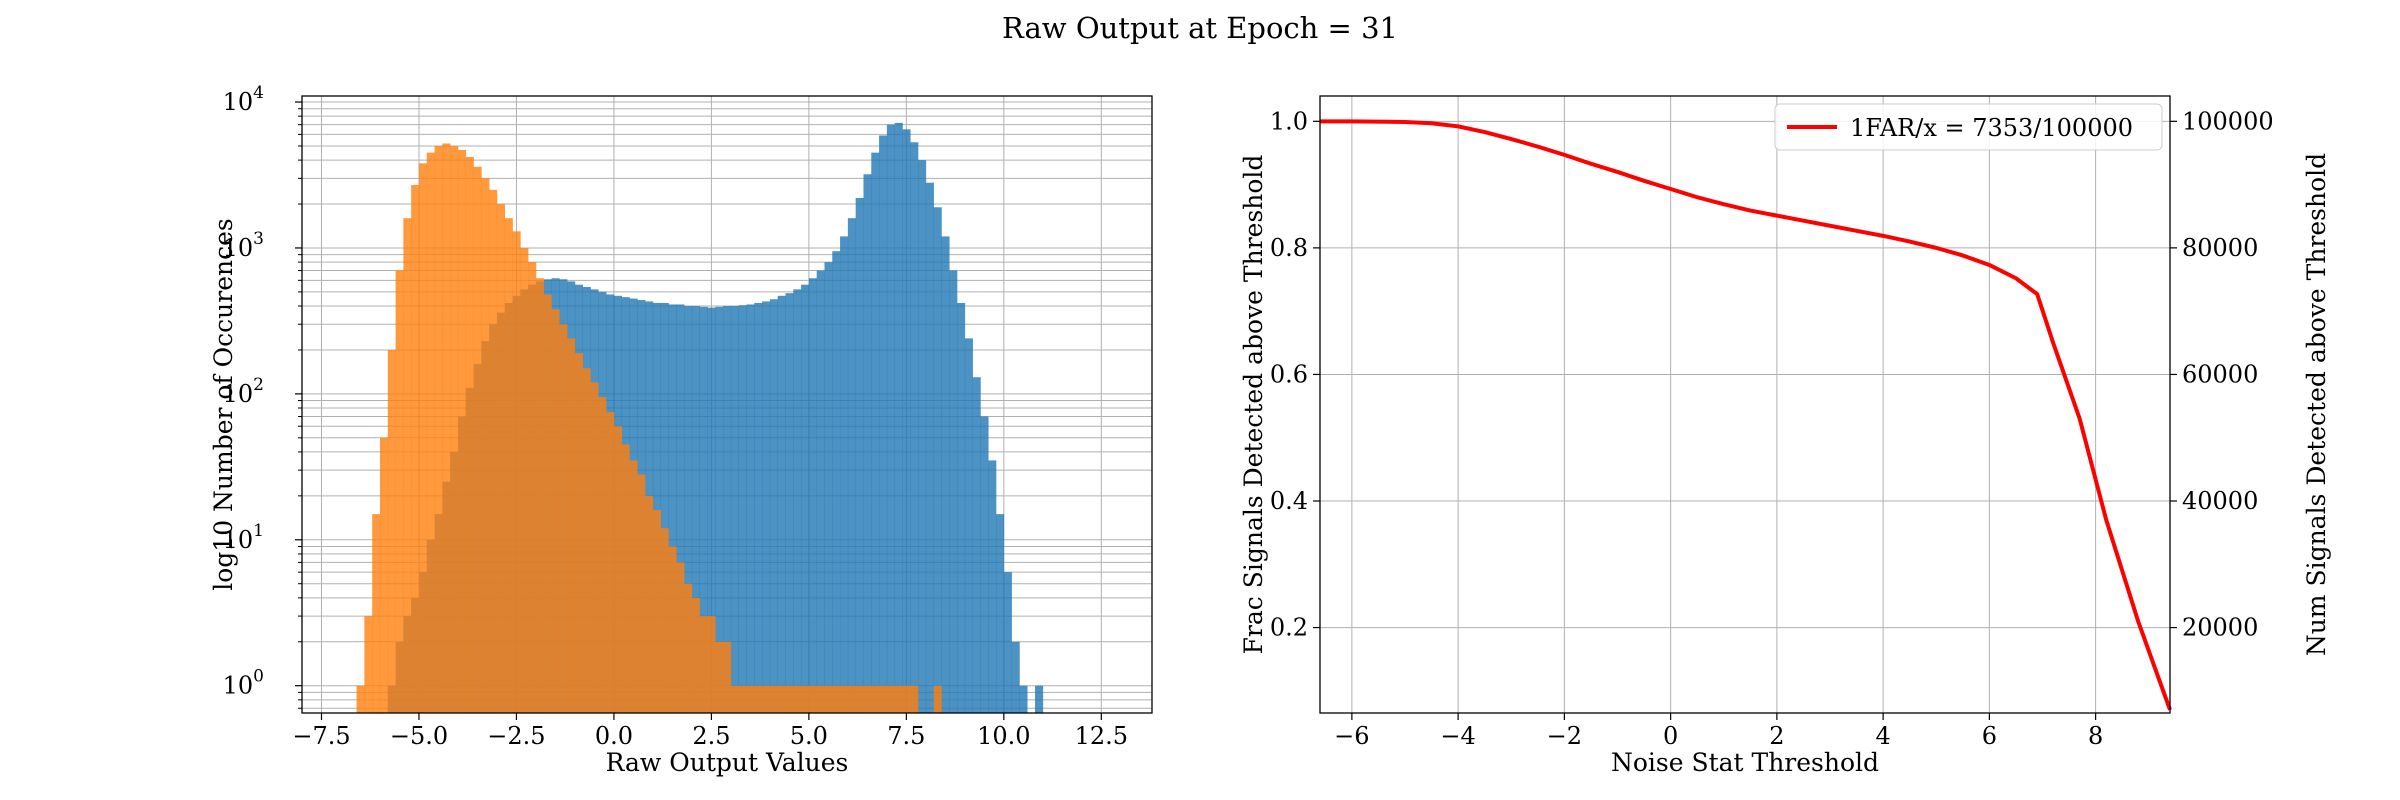  I want to click on line-ytick: 1.0, so click(1295, 121).